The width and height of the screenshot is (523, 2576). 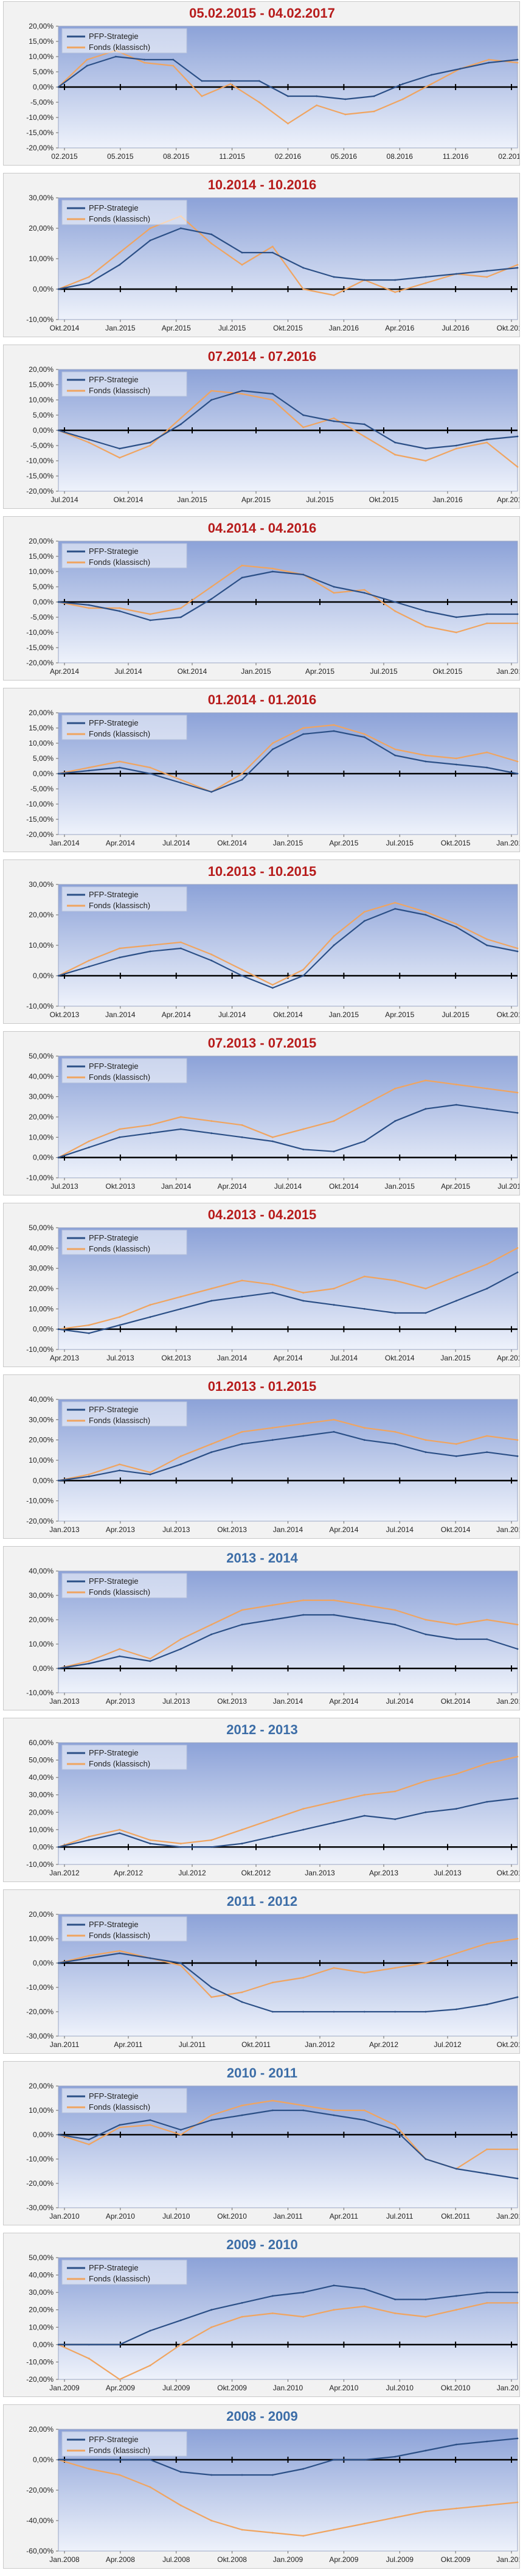 I want to click on y-tick-label: 30,00%, so click(x=41, y=2292).